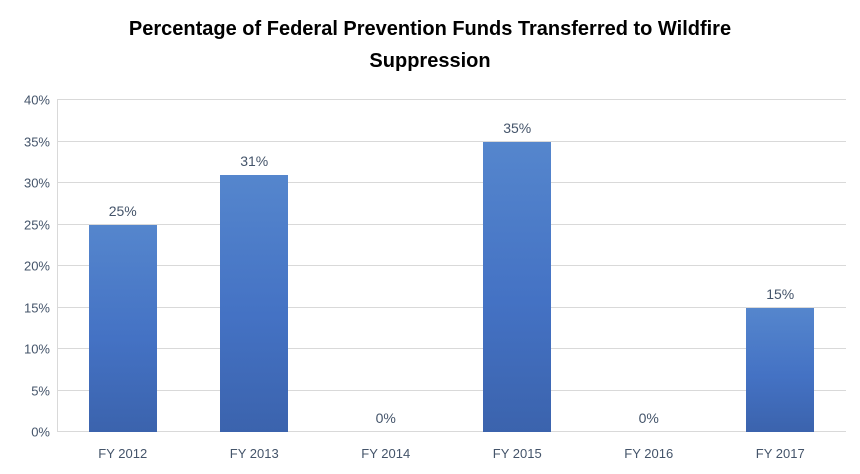  Describe the element at coordinates (36, 100) in the screenshot. I see `y-tick-label: 40%` at that location.